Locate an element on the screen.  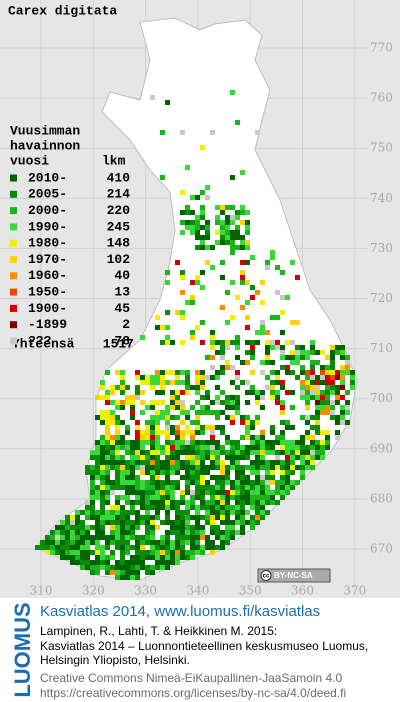
badge-frame is located at coordinates (294, 575).